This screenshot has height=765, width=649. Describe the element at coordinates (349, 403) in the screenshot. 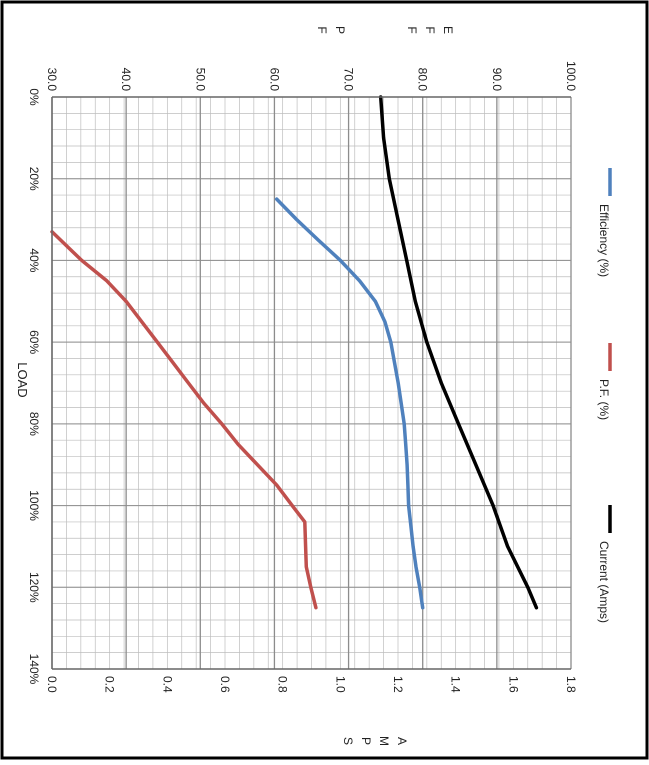

I see `series-line` at that location.